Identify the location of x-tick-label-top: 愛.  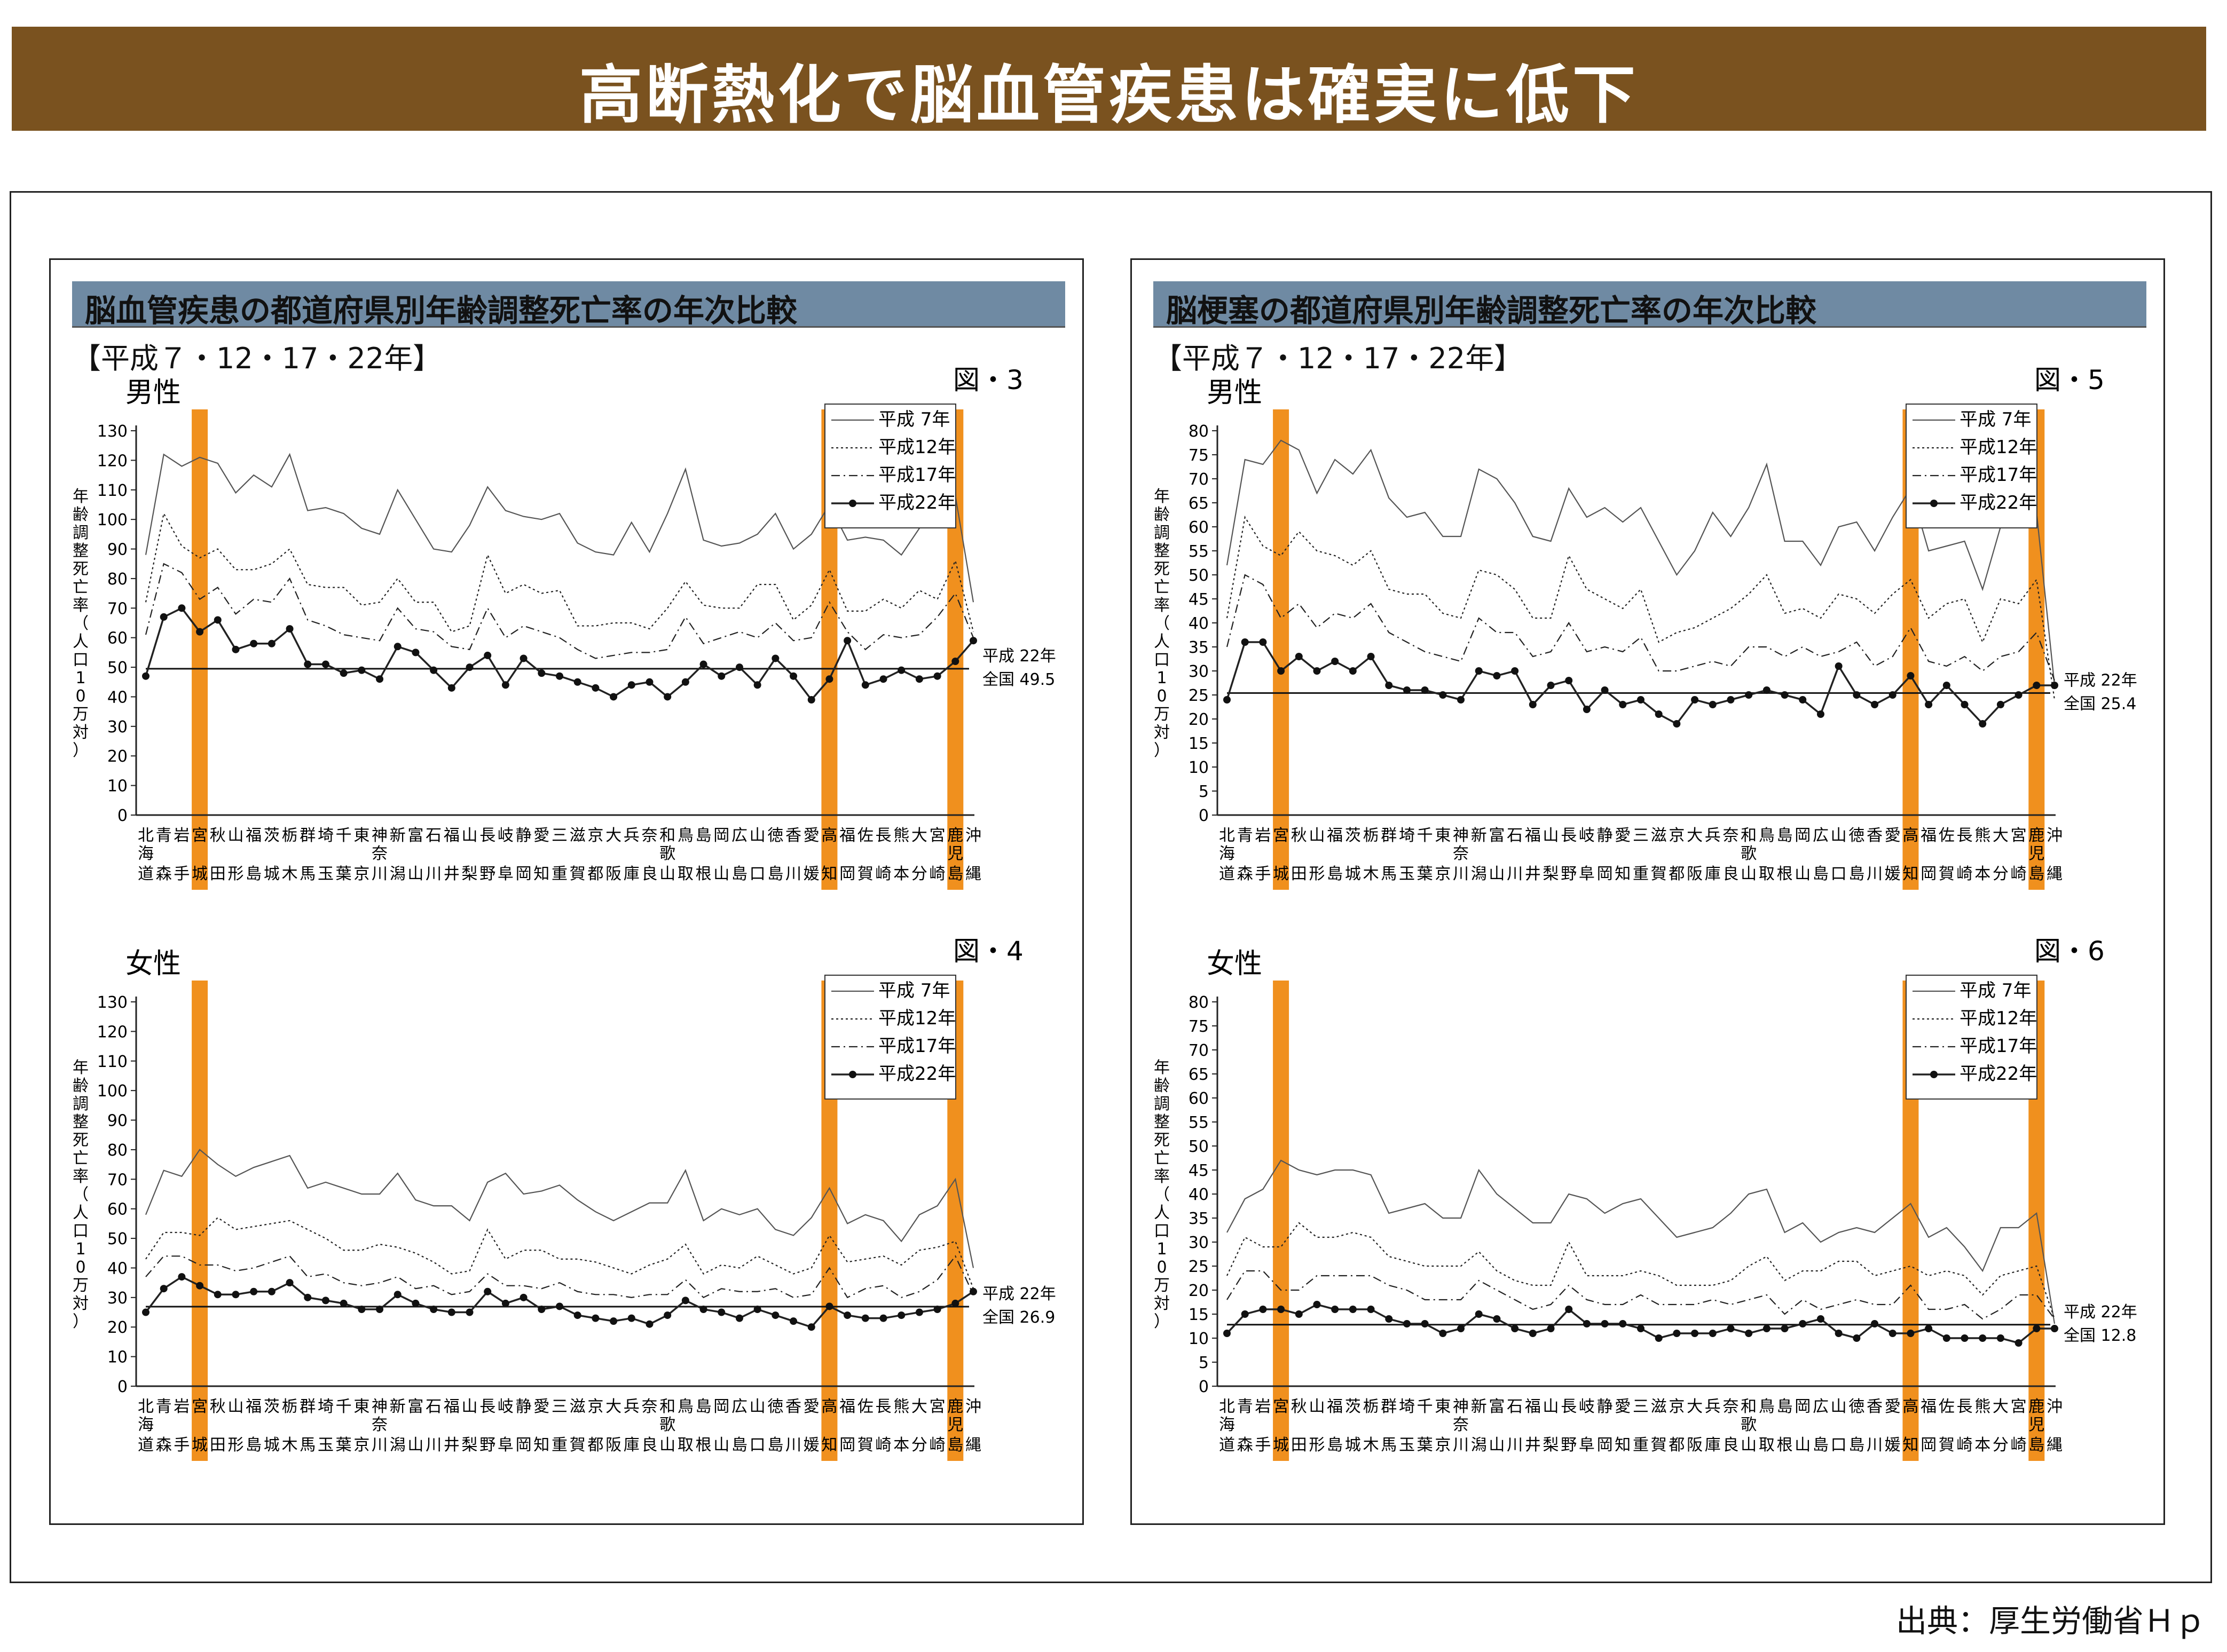
(812, 835).